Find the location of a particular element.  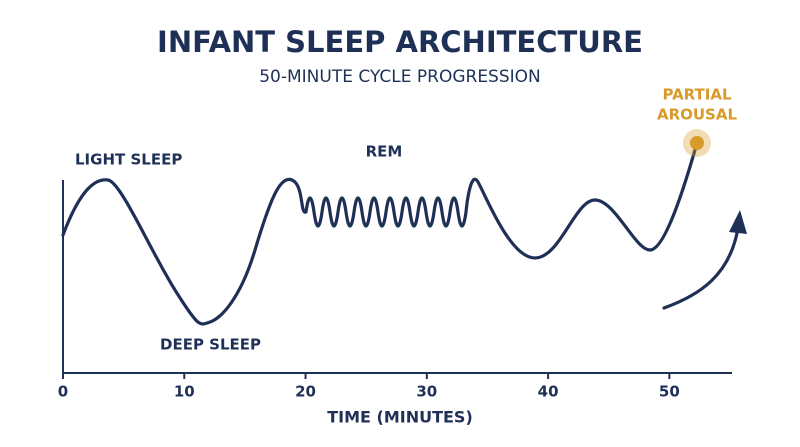

annotation: DEEP SLEEP is located at coordinates (210, 345).